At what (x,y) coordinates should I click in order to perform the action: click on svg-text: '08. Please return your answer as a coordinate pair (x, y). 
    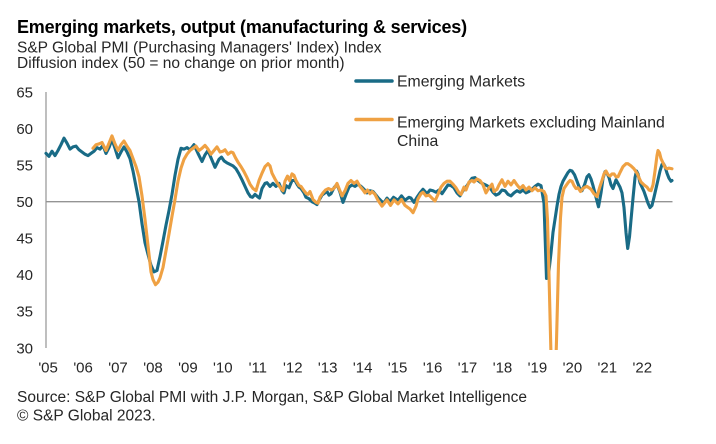
    Looking at the image, I should click on (153, 368).